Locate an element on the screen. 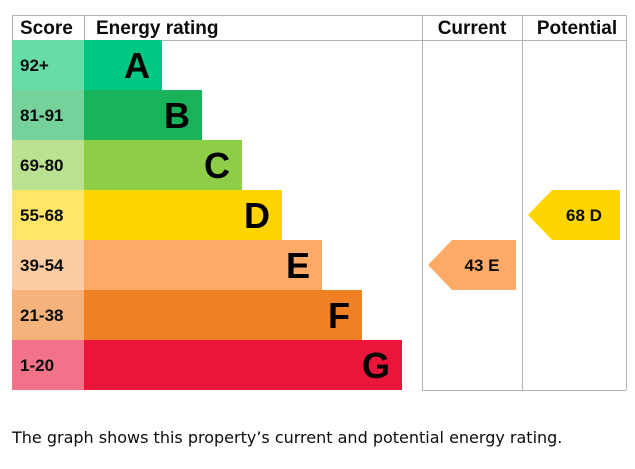 The image size is (635, 469). potential-rating-arrow is located at coordinates (574, 215).